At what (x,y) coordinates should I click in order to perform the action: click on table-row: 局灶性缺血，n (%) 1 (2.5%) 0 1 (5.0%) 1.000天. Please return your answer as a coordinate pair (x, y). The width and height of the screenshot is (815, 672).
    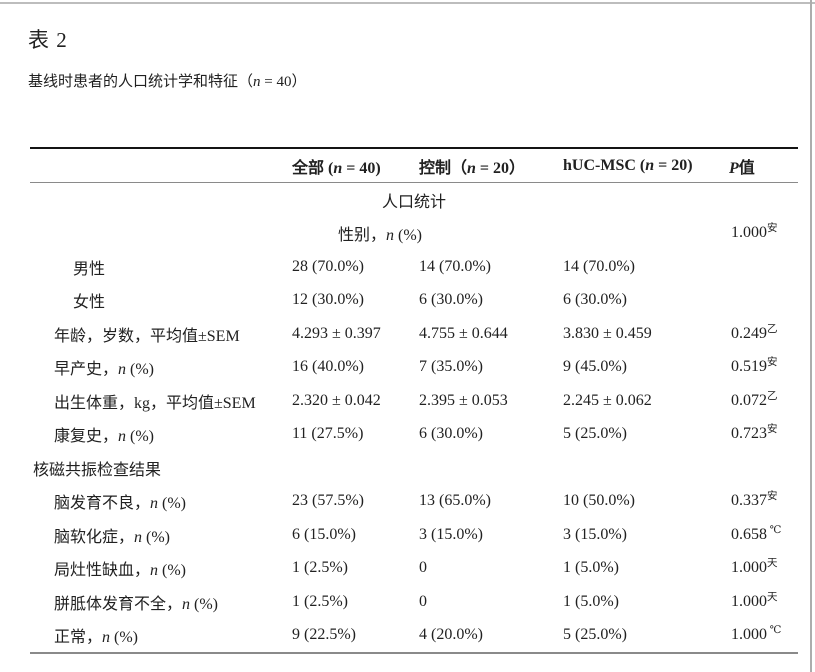
    Looking at the image, I should click on (414, 569).